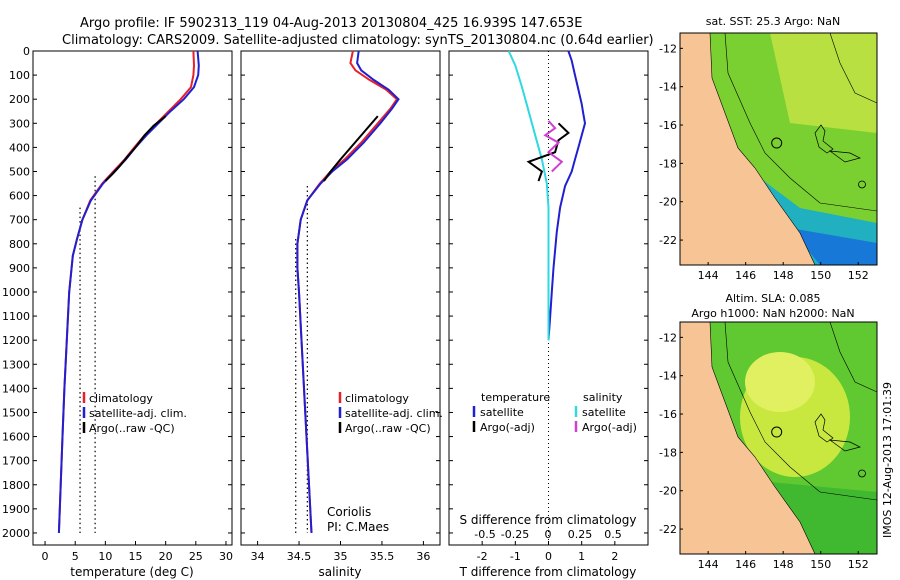 This screenshot has width=900, height=580. What do you see at coordinates (16, 340) in the screenshot?
I see `y-tick-label-12: 1200` at bounding box center [16, 340].